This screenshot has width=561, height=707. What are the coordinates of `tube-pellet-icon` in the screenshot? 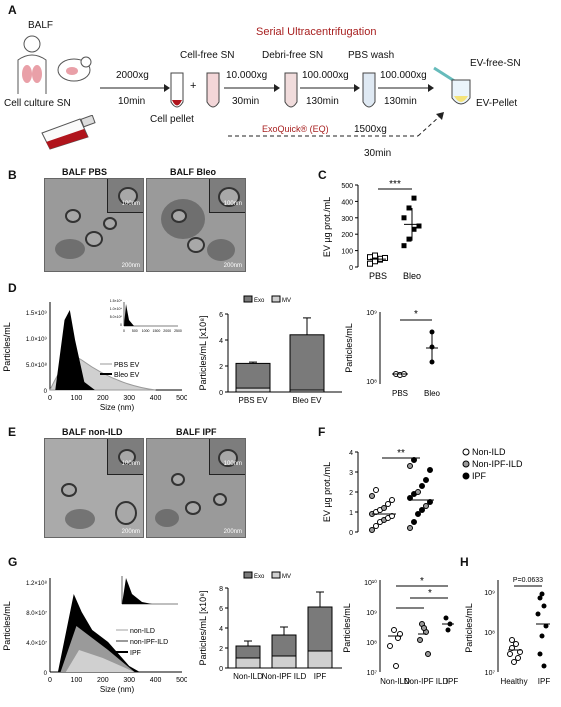 It's located at (177, 90).